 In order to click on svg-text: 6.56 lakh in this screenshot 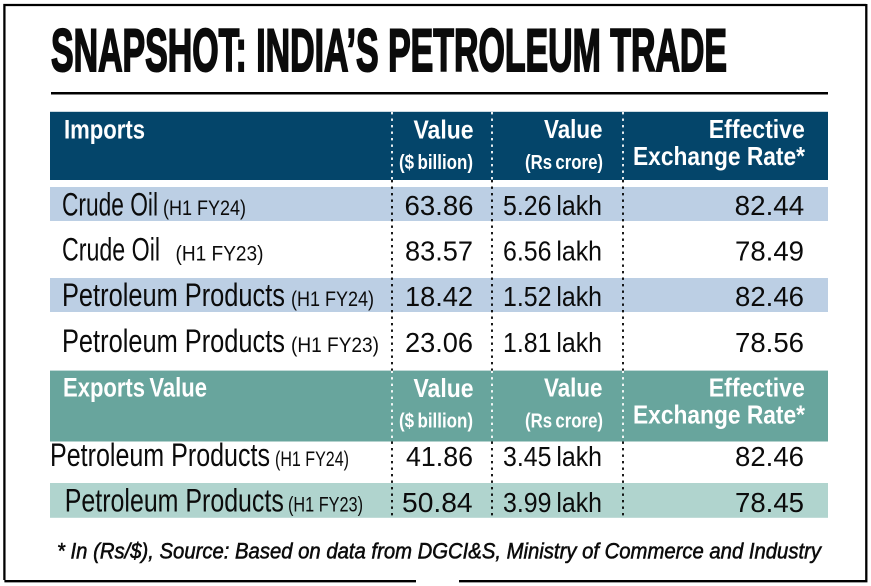, I will do `click(552, 251)`.